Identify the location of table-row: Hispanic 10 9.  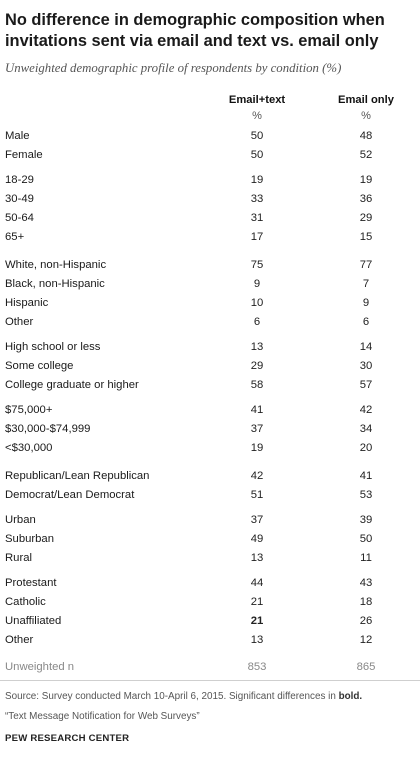
(210, 304).